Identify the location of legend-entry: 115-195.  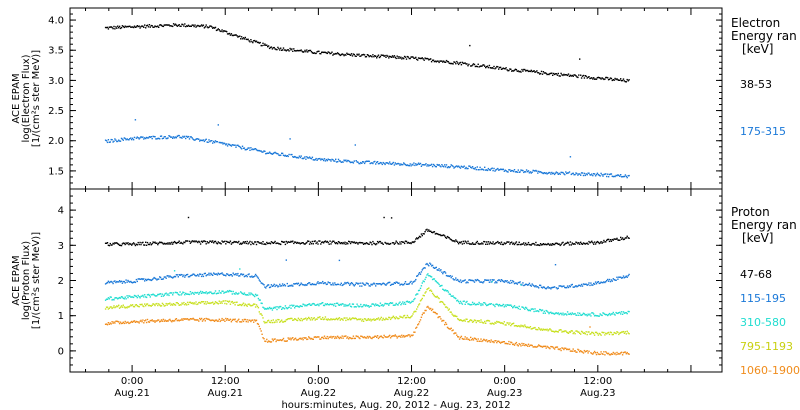
(763, 298).